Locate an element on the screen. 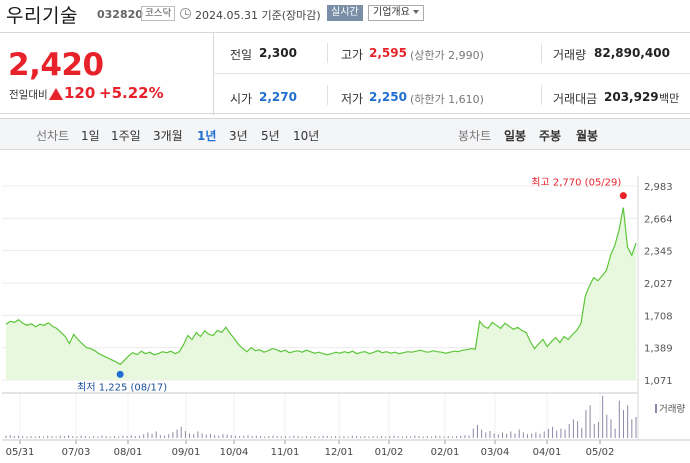  tab-3y: 3년 is located at coordinates (238, 136).